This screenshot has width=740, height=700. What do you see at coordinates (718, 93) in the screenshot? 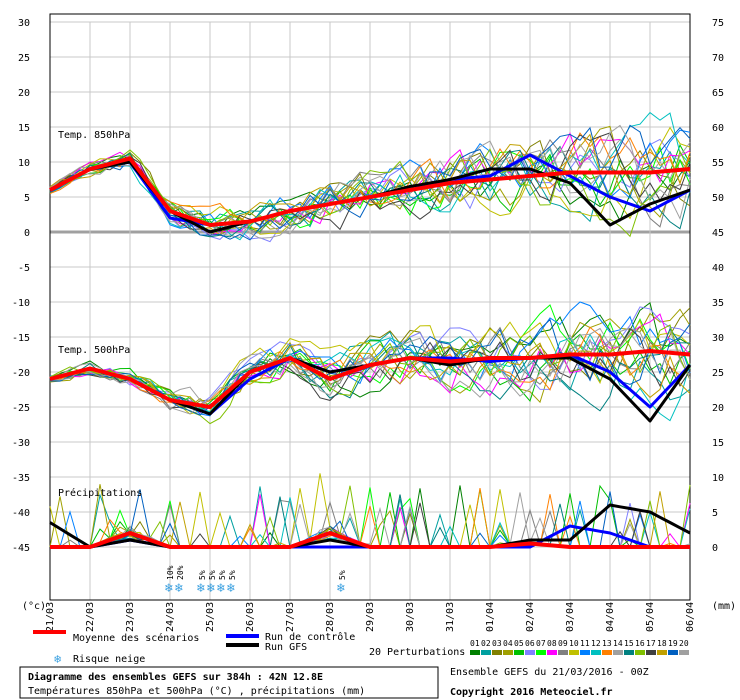
I see `right-tick-label: 65` at bounding box center [718, 93].